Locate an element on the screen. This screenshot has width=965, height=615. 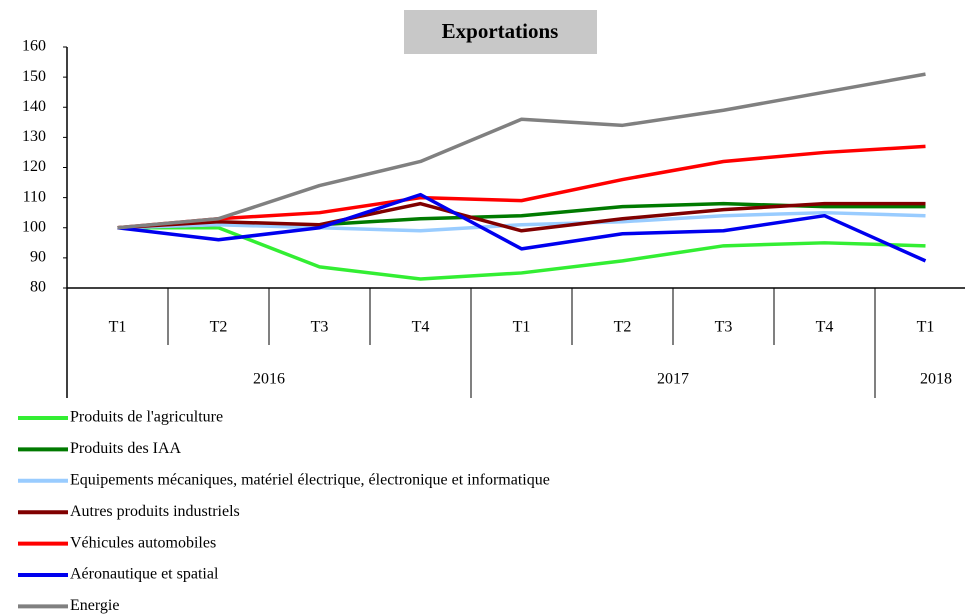
y-tick-label: 140 is located at coordinates (34, 106).